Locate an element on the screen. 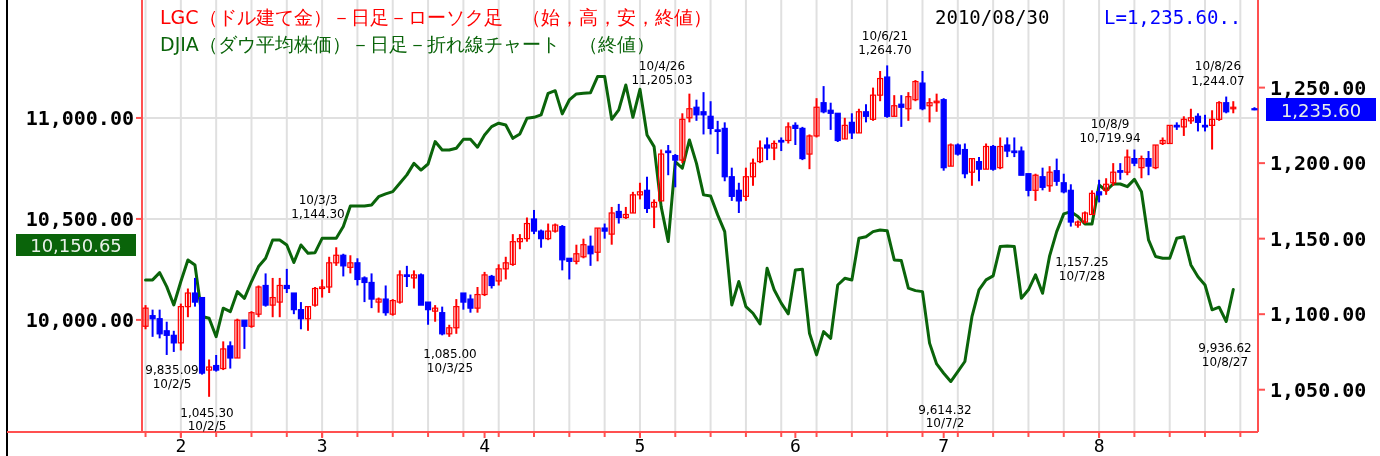  x-tick-label: 4 is located at coordinates (484, 445).